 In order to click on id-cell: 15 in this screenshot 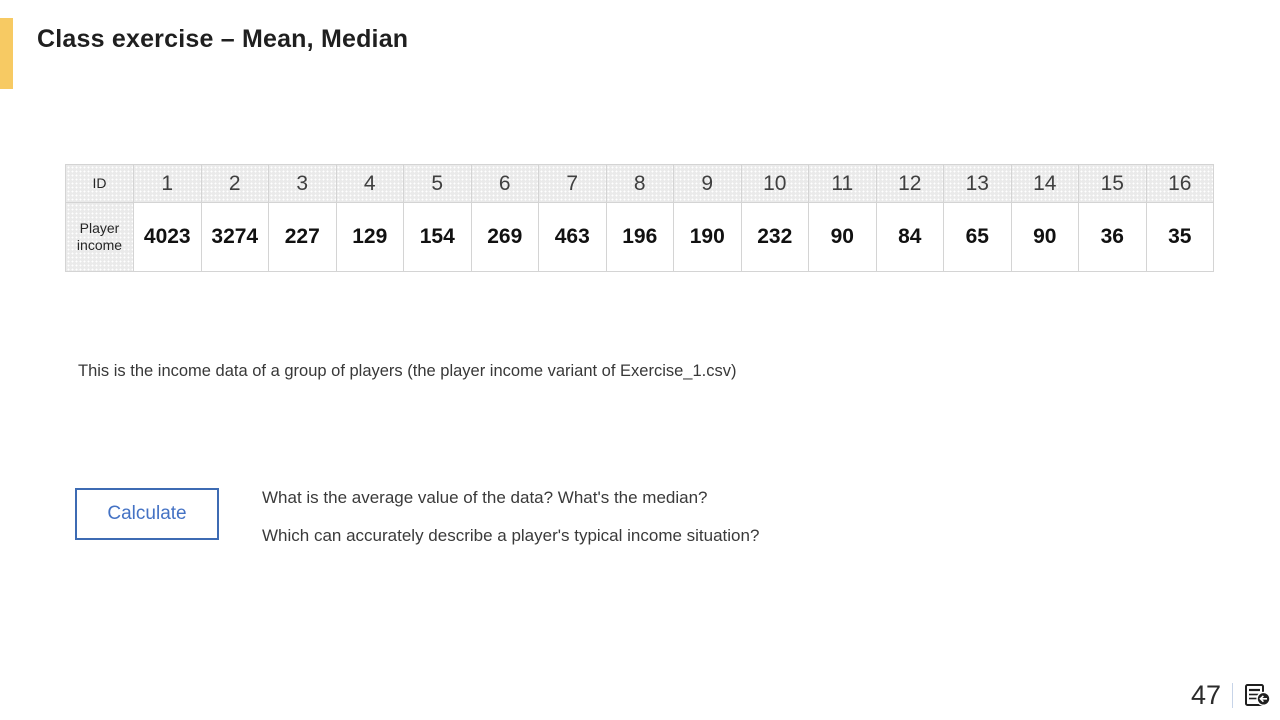, I will do `click(1112, 183)`.